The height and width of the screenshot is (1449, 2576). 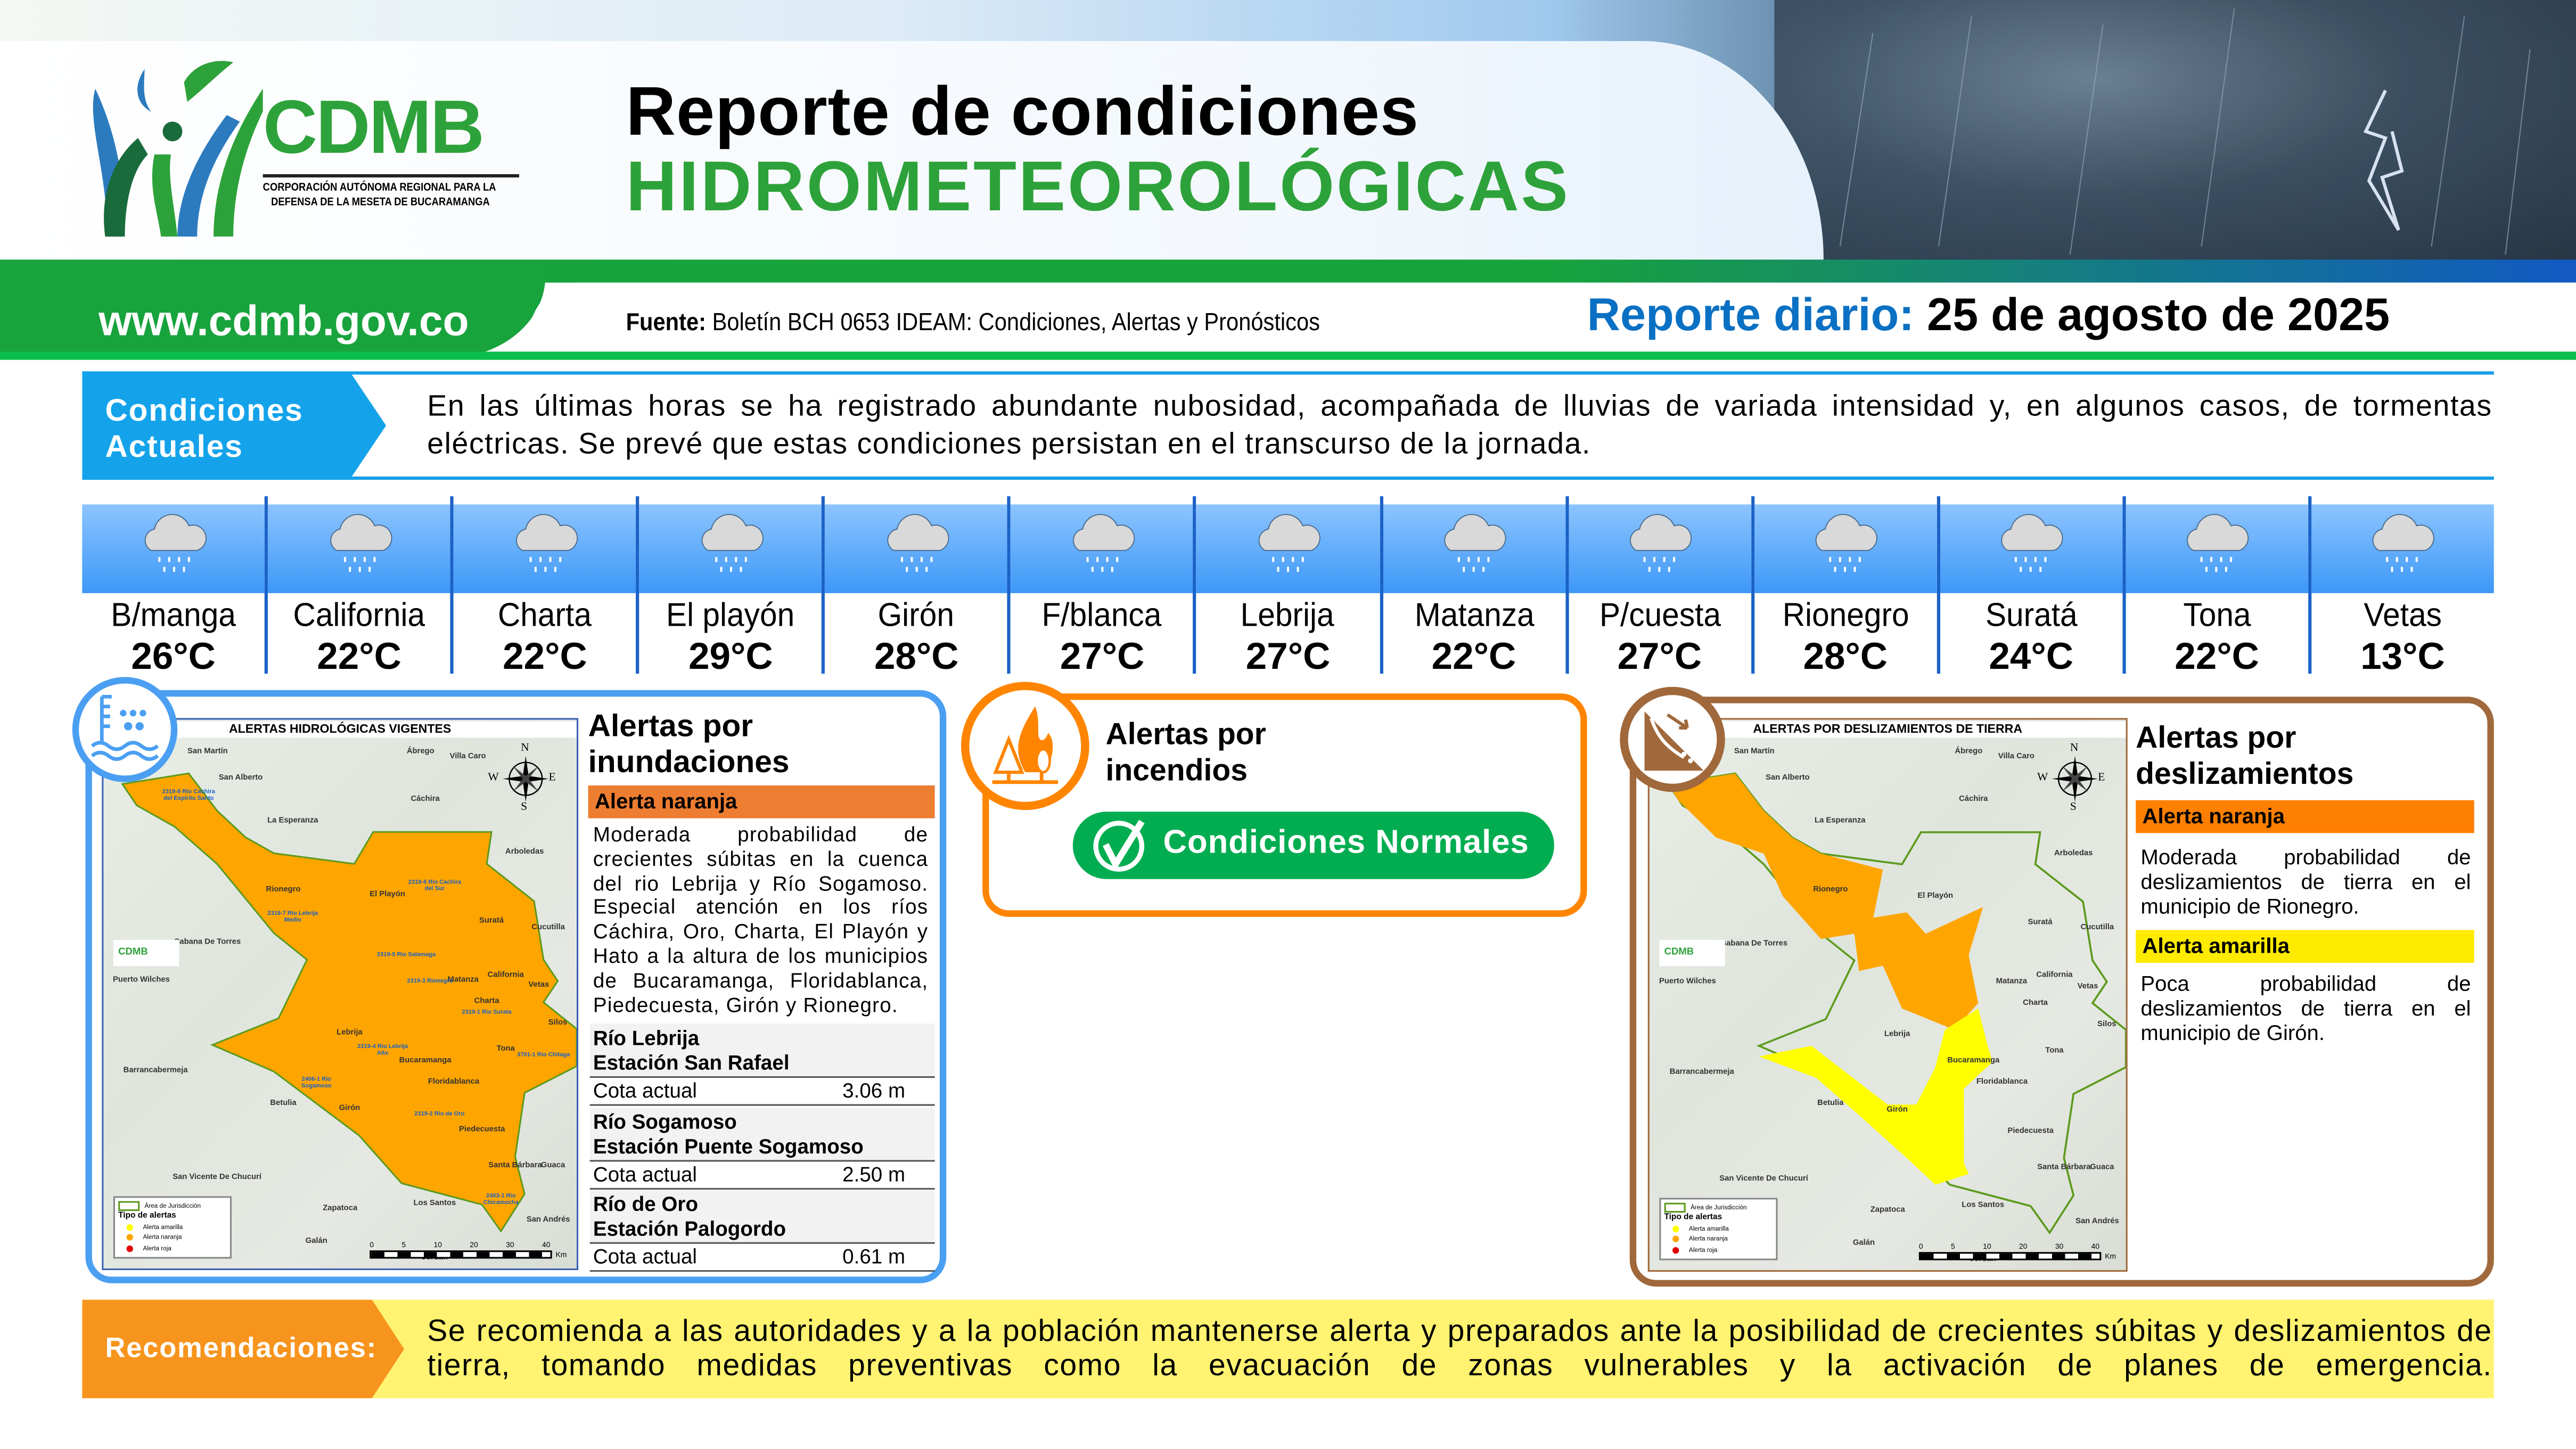 What do you see at coordinates (435, 885) in the screenshot?
I see `river-basin-label: 2319-6 Rio Cachira del Sur` at bounding box center [435, 885].